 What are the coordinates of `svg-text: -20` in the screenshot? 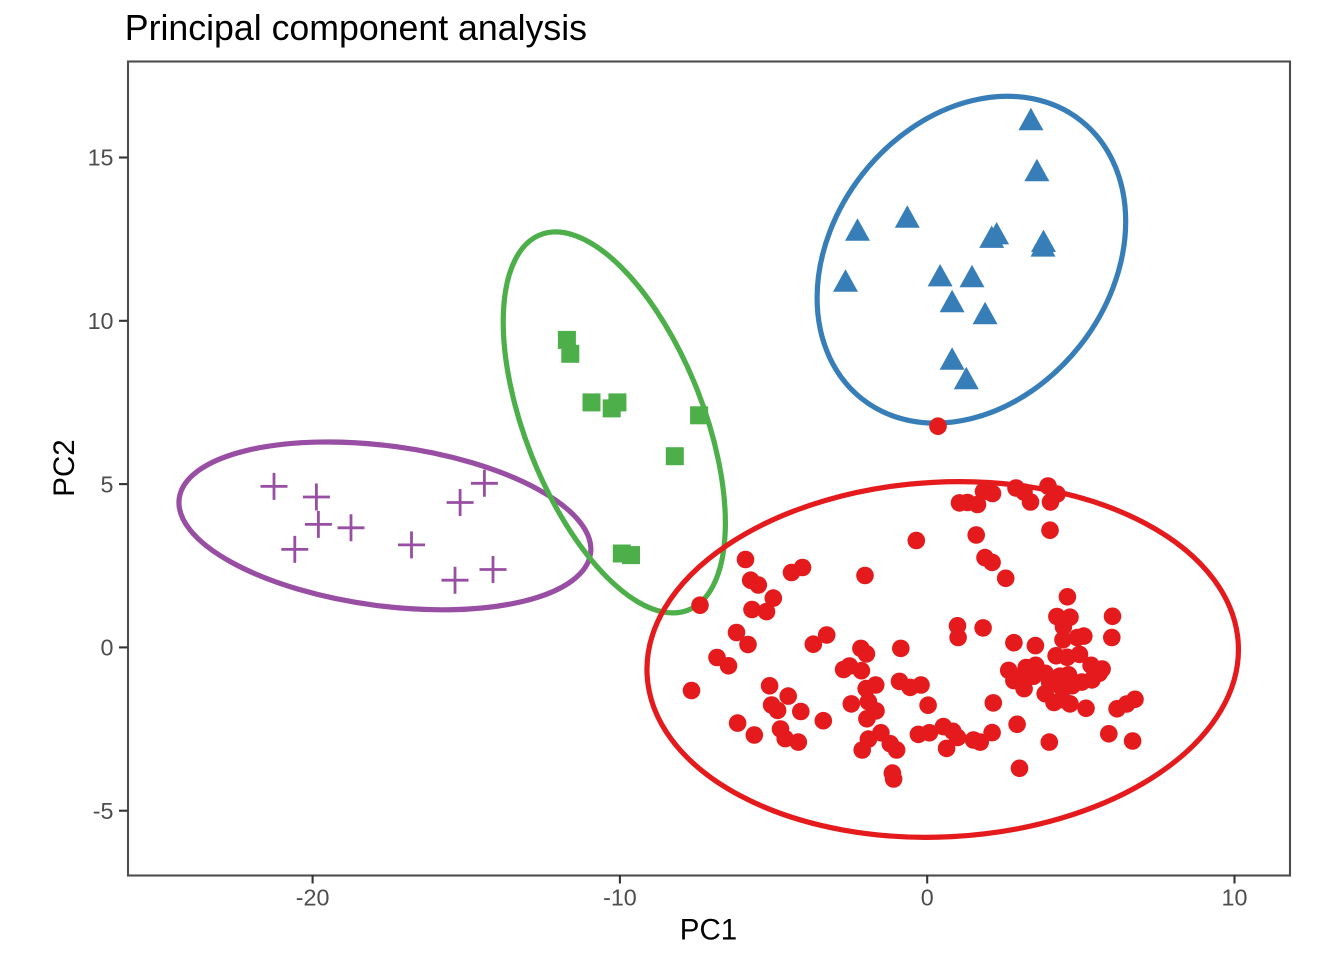 It's located at (313, 898).